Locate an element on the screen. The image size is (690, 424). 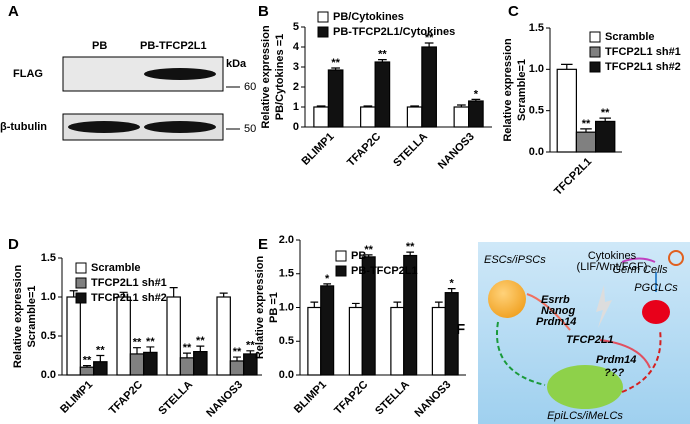
x-tick-label: TFCP2L1 is located at coordinates (573, 177).